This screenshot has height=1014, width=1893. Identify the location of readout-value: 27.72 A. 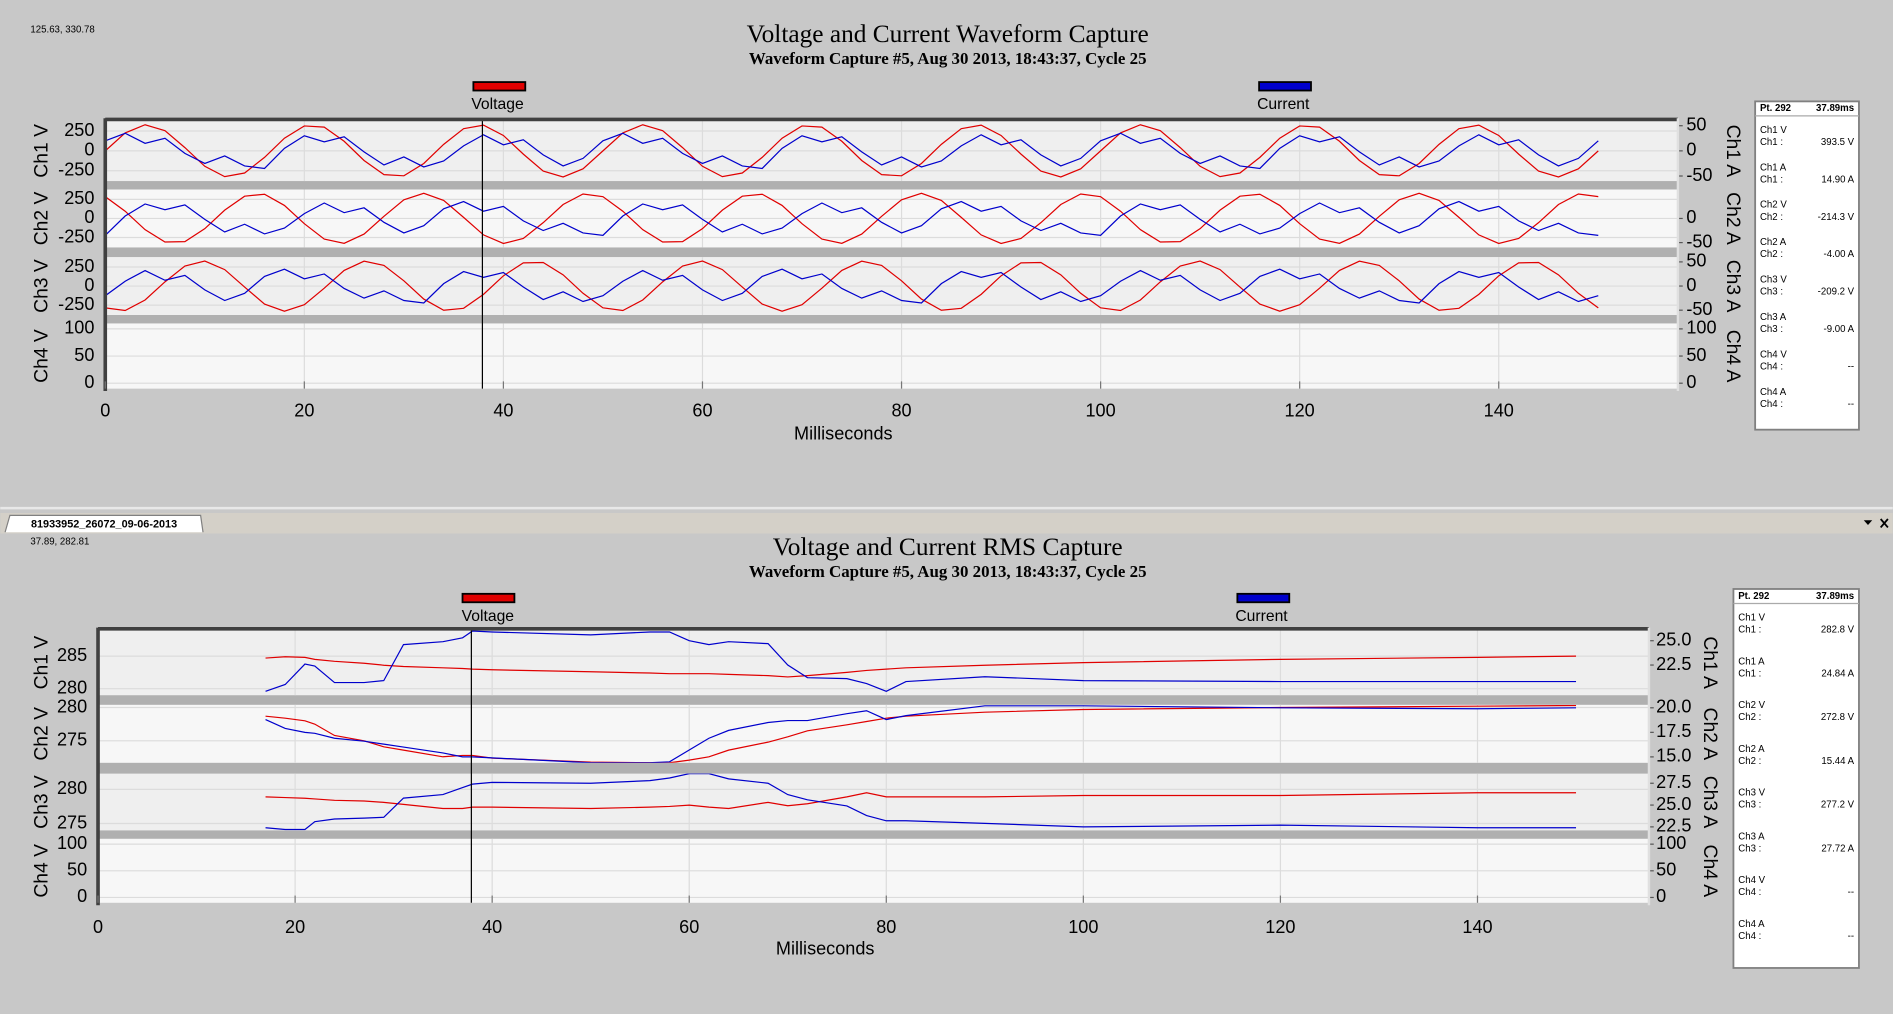
(1837, 848).